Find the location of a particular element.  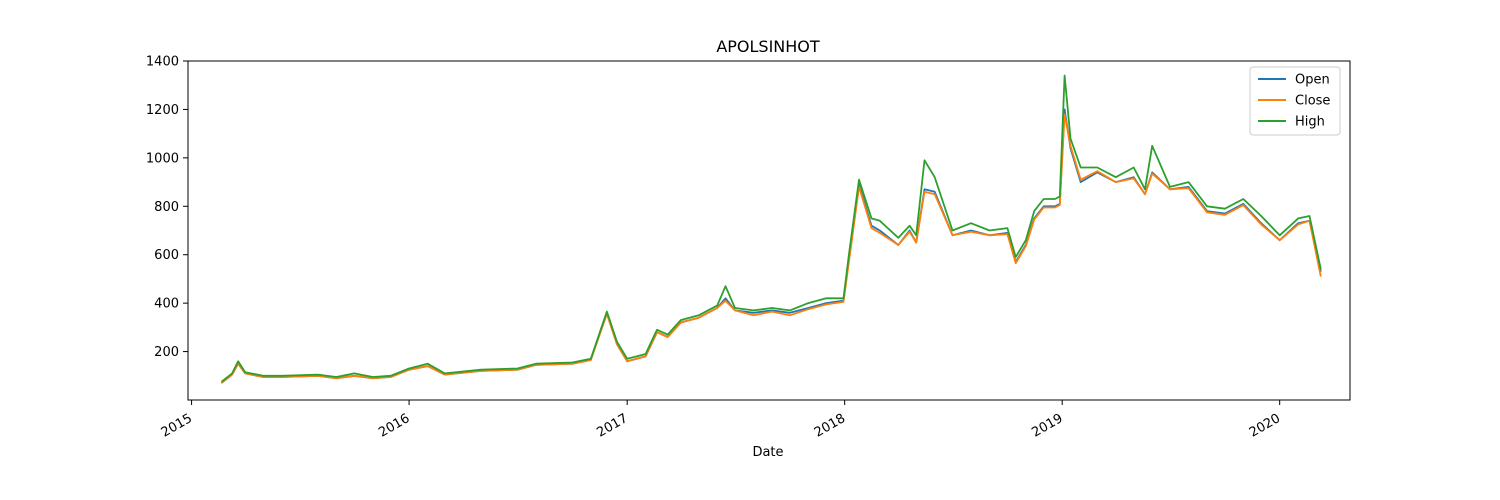

y-tick-label: 600 is located at coordinates (166, 255).